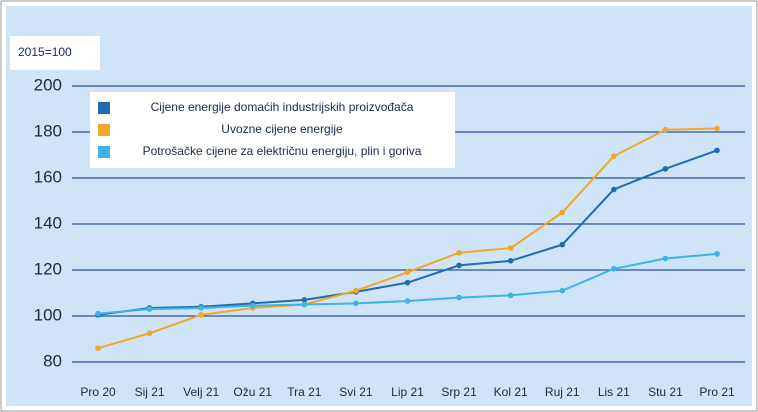 The image size is (758, 412). Describe the element at coordinates (150, 392) in the screenshot. I see `x-tick-label: Sij 21` at that location.